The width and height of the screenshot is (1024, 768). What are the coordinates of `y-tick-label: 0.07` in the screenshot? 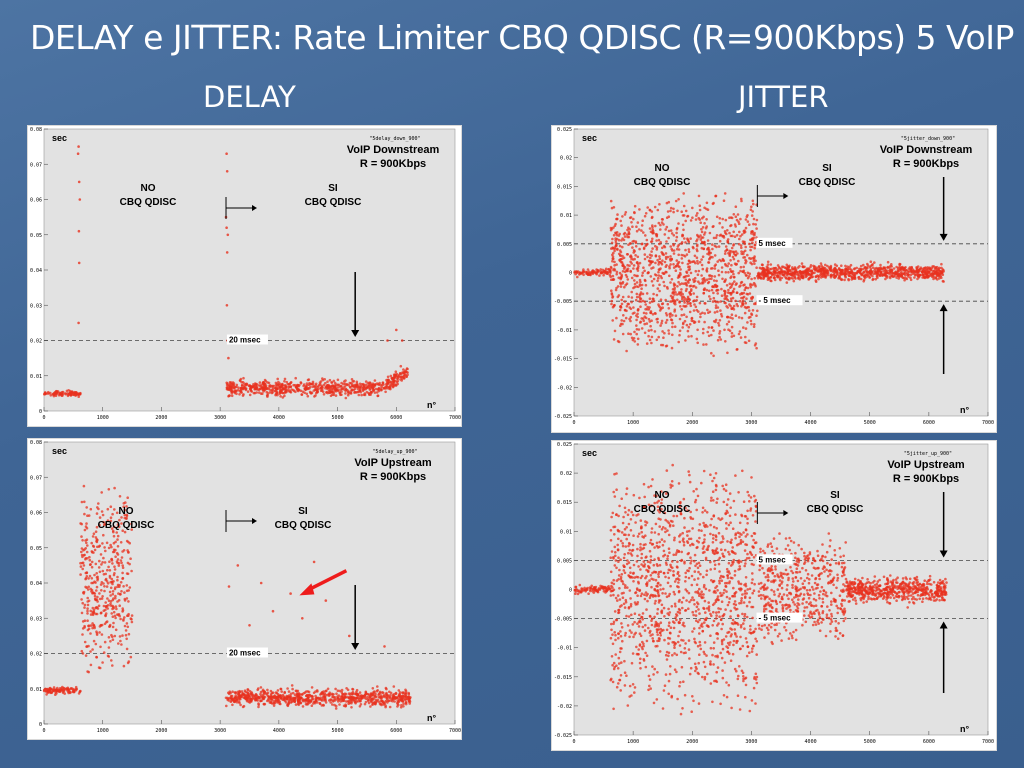 It's located at (36, 478).